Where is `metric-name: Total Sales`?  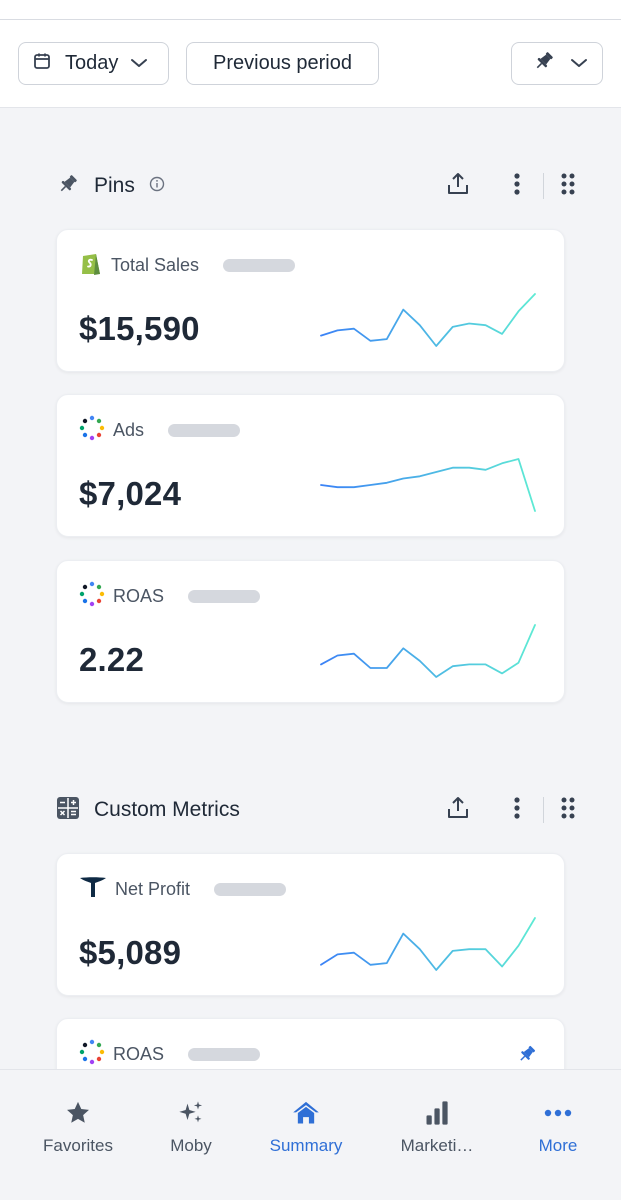 metric-name: Total Sales is located at coordinates (155, 264).